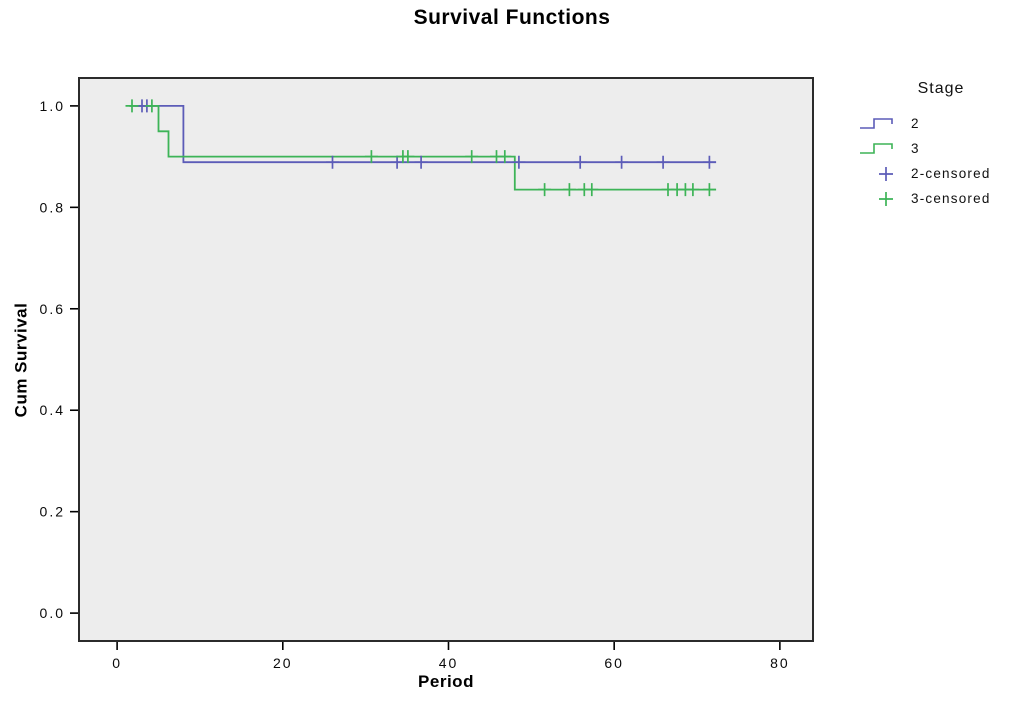 The height and width of the screenshot is (706, 1024). I want to click on x-tick-label: 80, so click(780, 663).